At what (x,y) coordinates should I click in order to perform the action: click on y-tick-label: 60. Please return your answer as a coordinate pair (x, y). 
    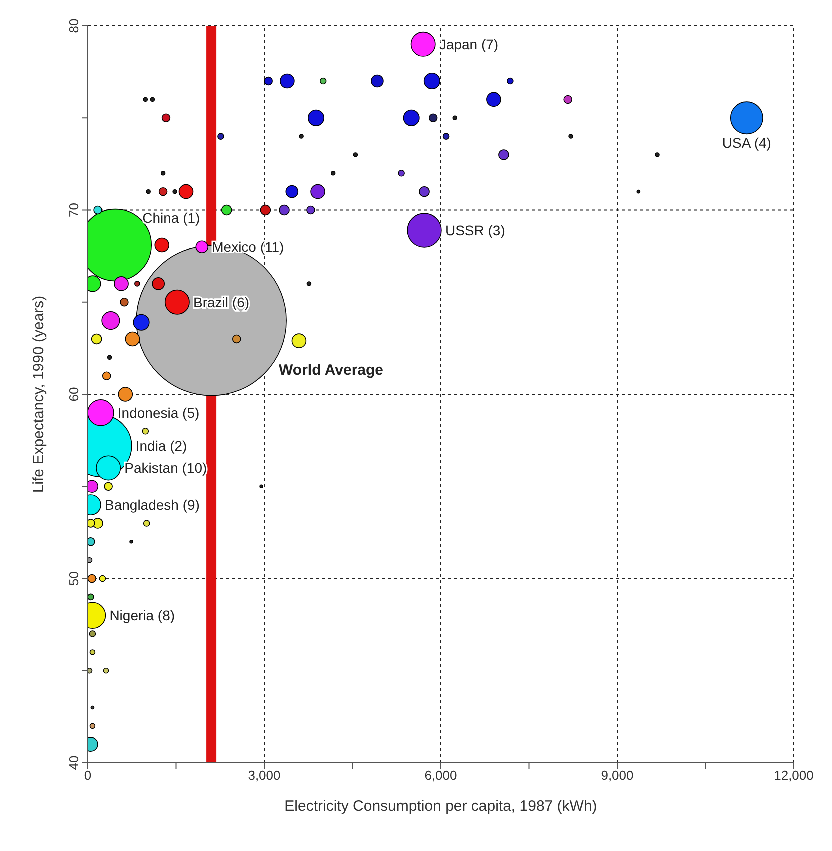
    Looking at the image, I should click on (74, 394).